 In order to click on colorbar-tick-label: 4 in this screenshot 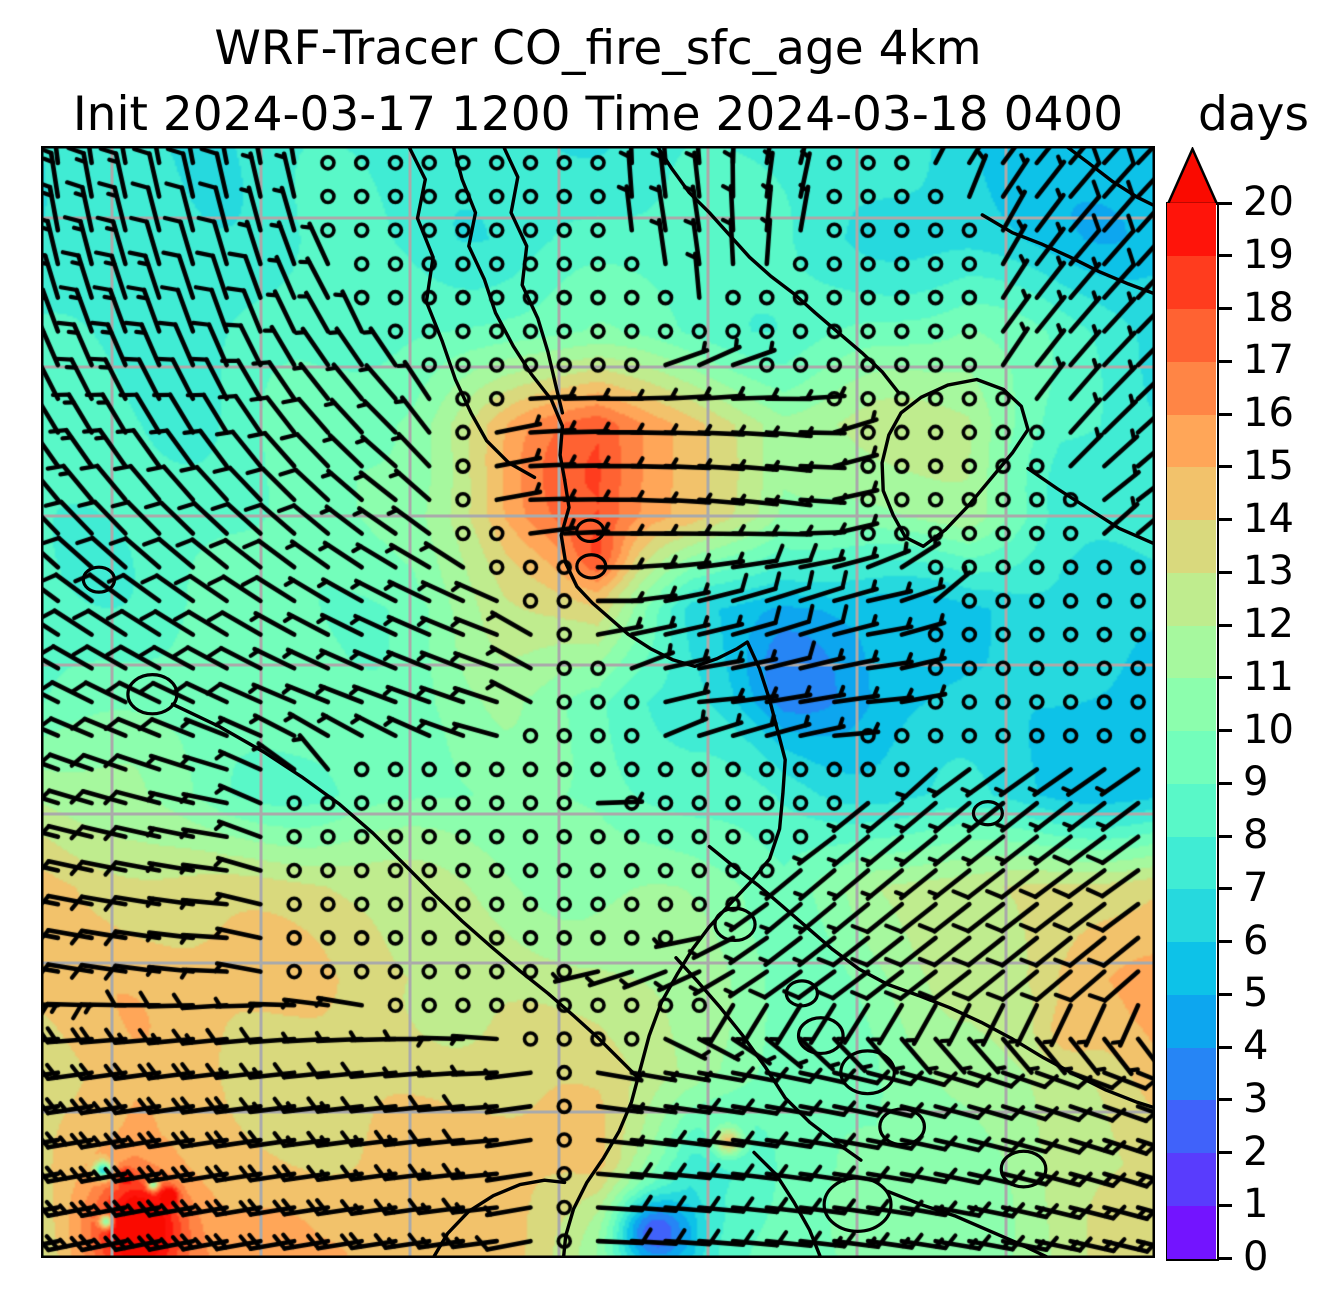, I will do `click(1256, 1046)`.